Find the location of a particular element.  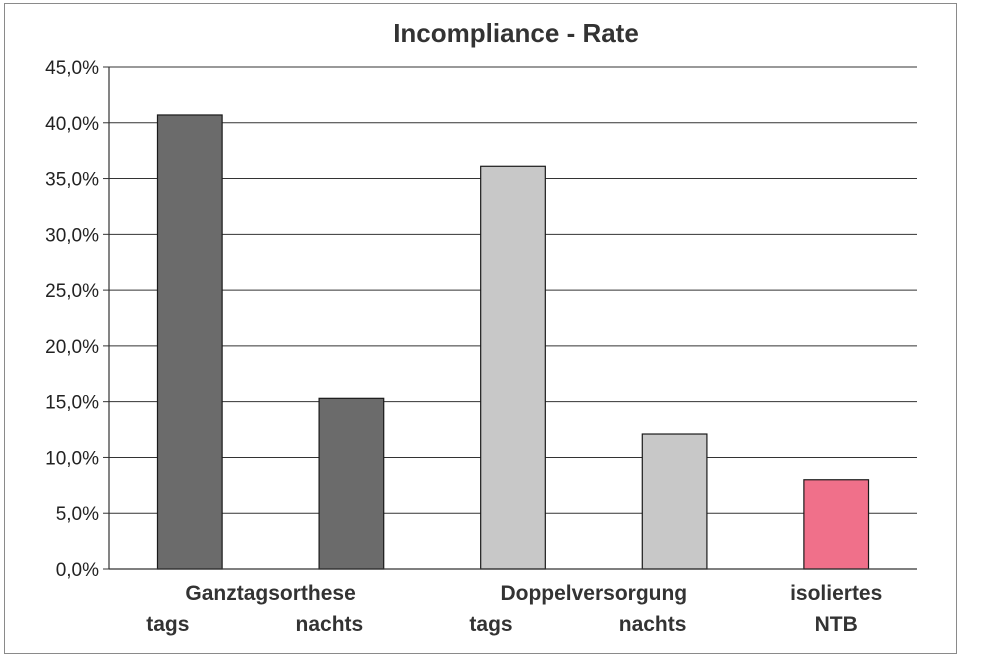

y-tick-label: 0,0% is located at coordinates (77, 570).